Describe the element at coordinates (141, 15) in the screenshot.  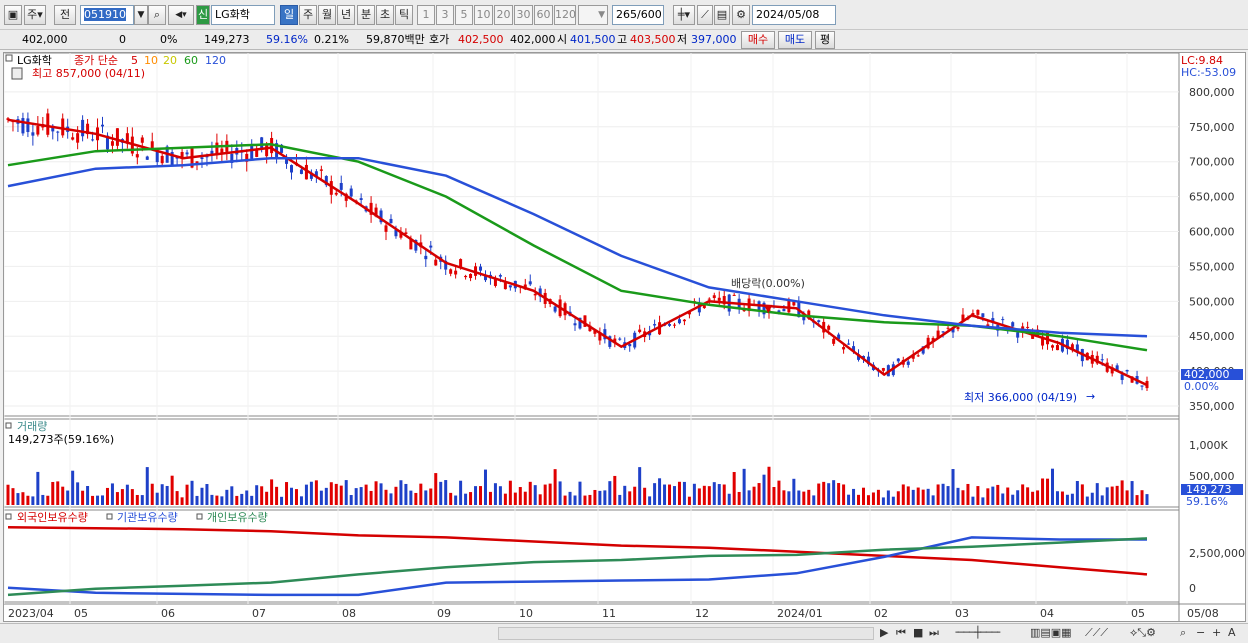
I see `code-dropdown-icon: ▼` at that location.